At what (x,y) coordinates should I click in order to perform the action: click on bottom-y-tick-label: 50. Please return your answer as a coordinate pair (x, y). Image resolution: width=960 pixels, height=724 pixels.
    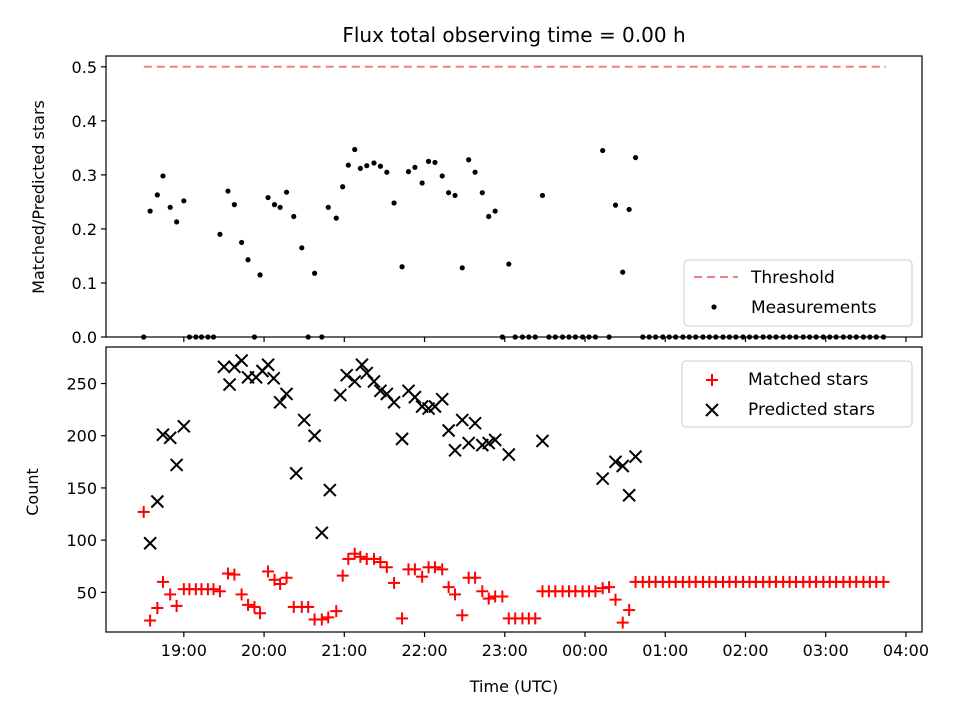
    Looking at the image, I should click on (87, 592).